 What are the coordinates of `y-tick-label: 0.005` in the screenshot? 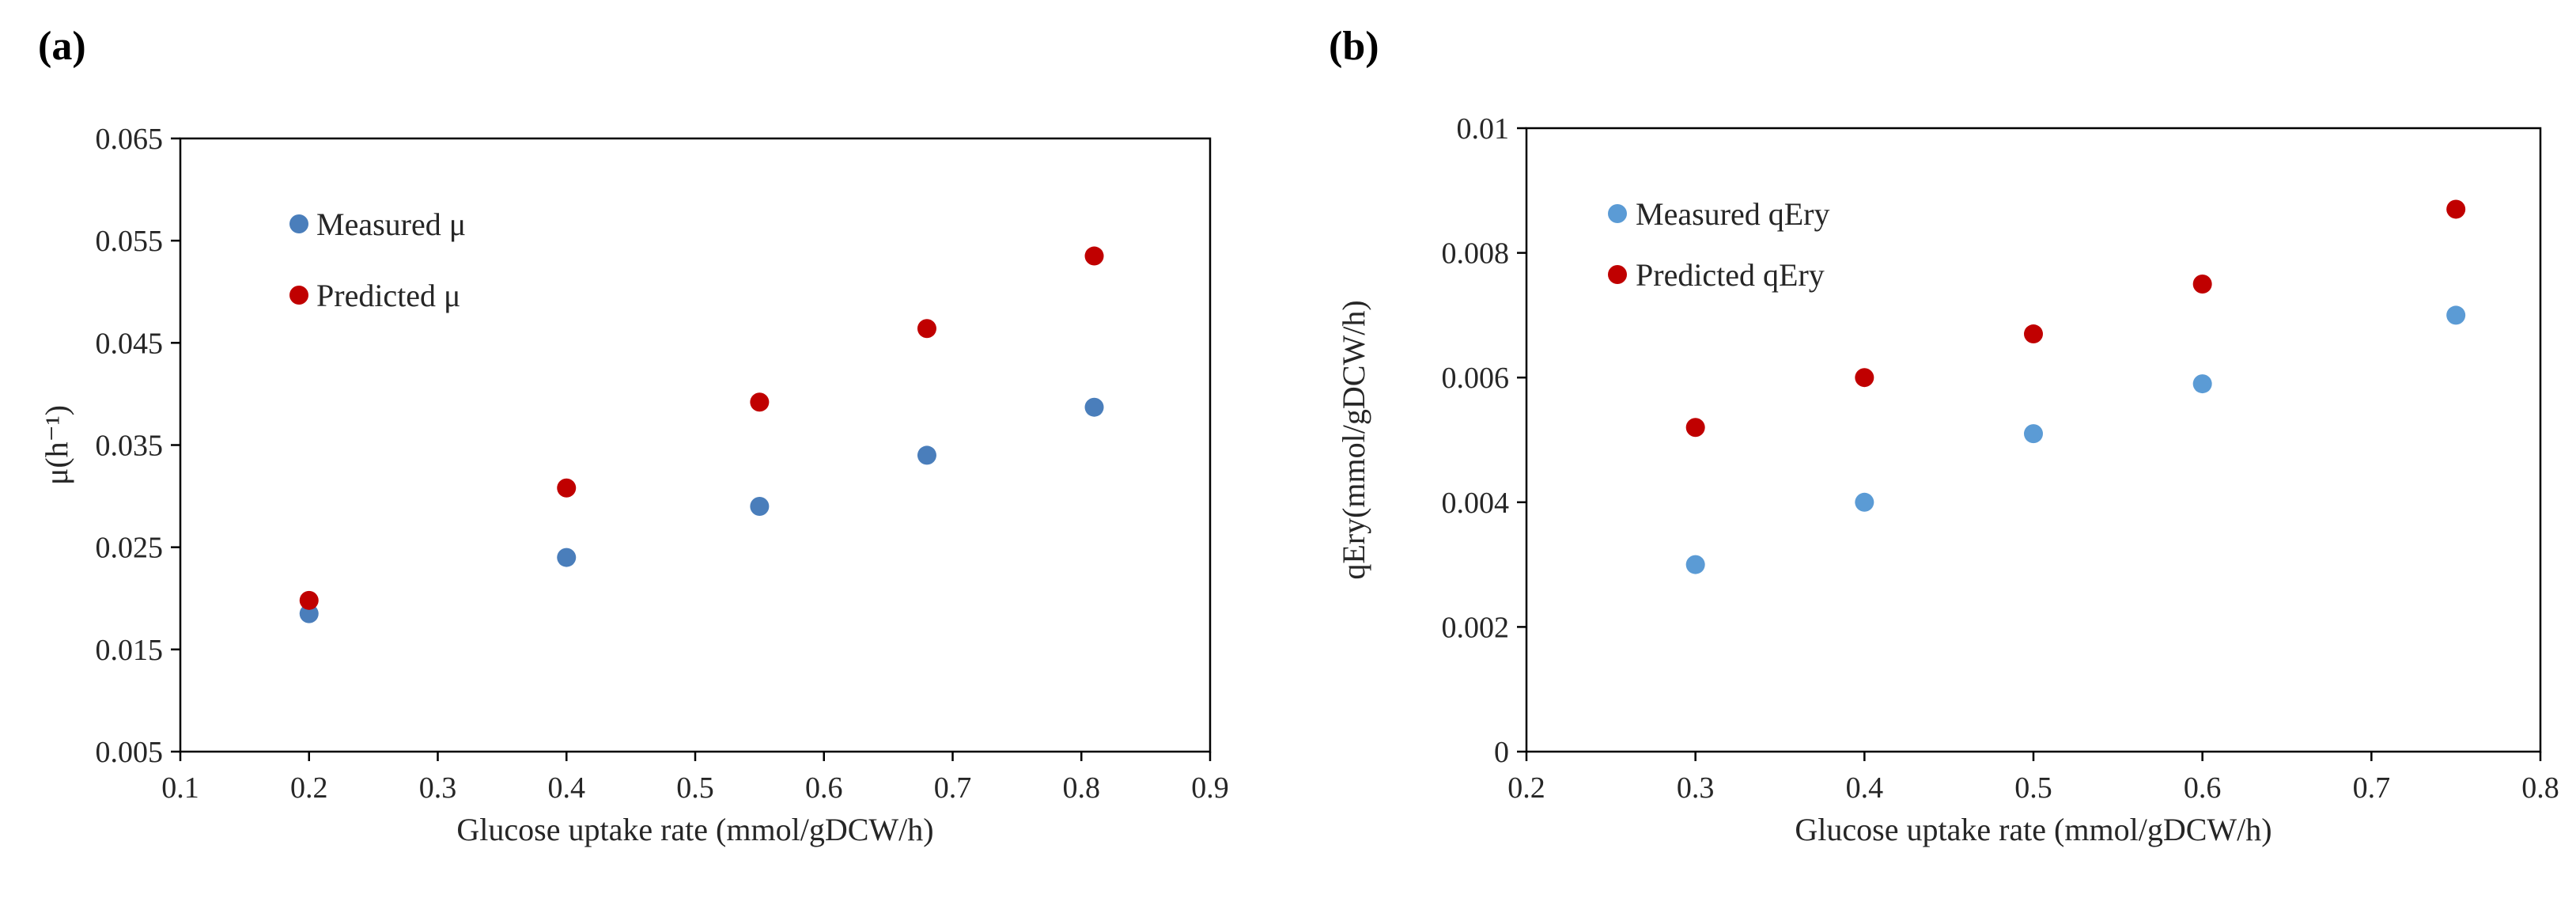 It's located at (130, 752).